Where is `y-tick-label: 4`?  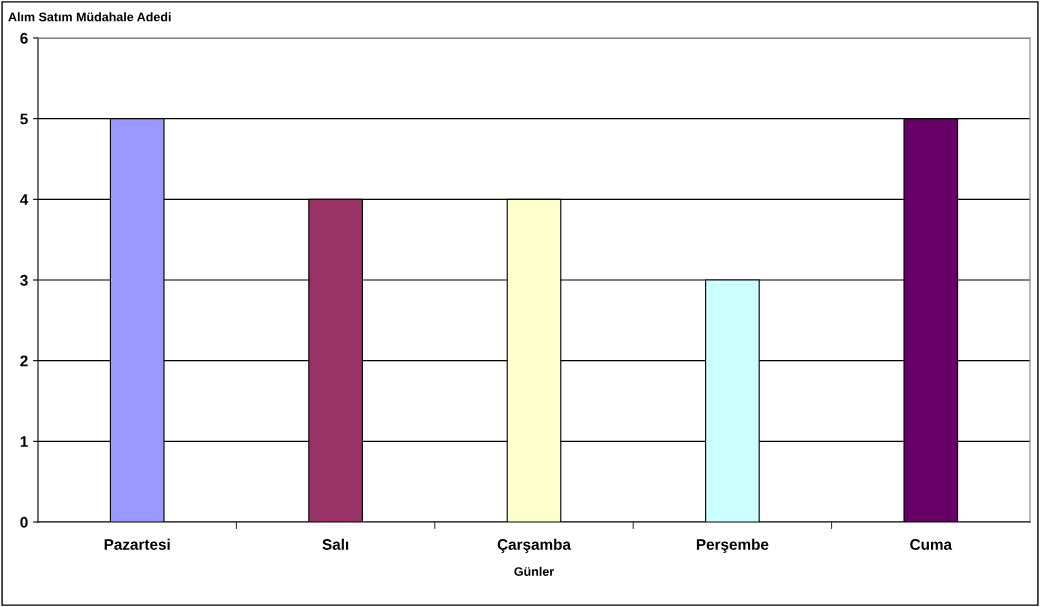 y-tick-label: 4 is located at coordinates (24, 199).